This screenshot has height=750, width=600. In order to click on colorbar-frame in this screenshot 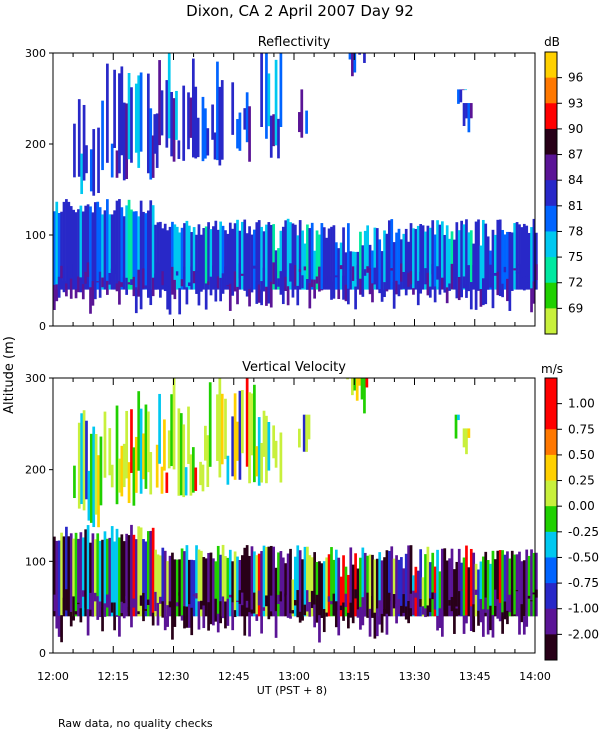, I will do `click(551, 193)`.